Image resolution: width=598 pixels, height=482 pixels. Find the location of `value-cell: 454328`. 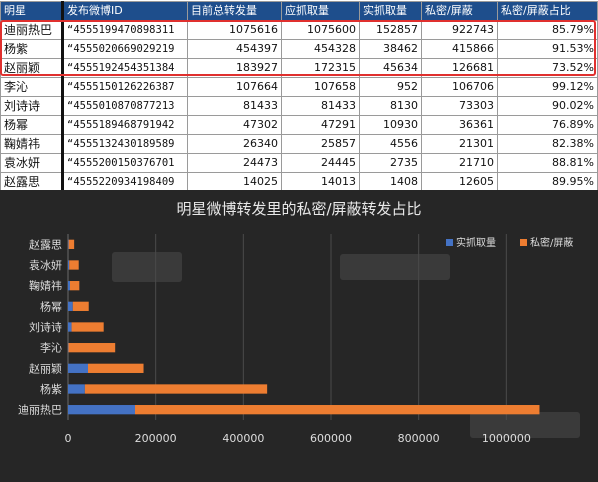

value-cell: 454328 is located at coordinates (320, 49).